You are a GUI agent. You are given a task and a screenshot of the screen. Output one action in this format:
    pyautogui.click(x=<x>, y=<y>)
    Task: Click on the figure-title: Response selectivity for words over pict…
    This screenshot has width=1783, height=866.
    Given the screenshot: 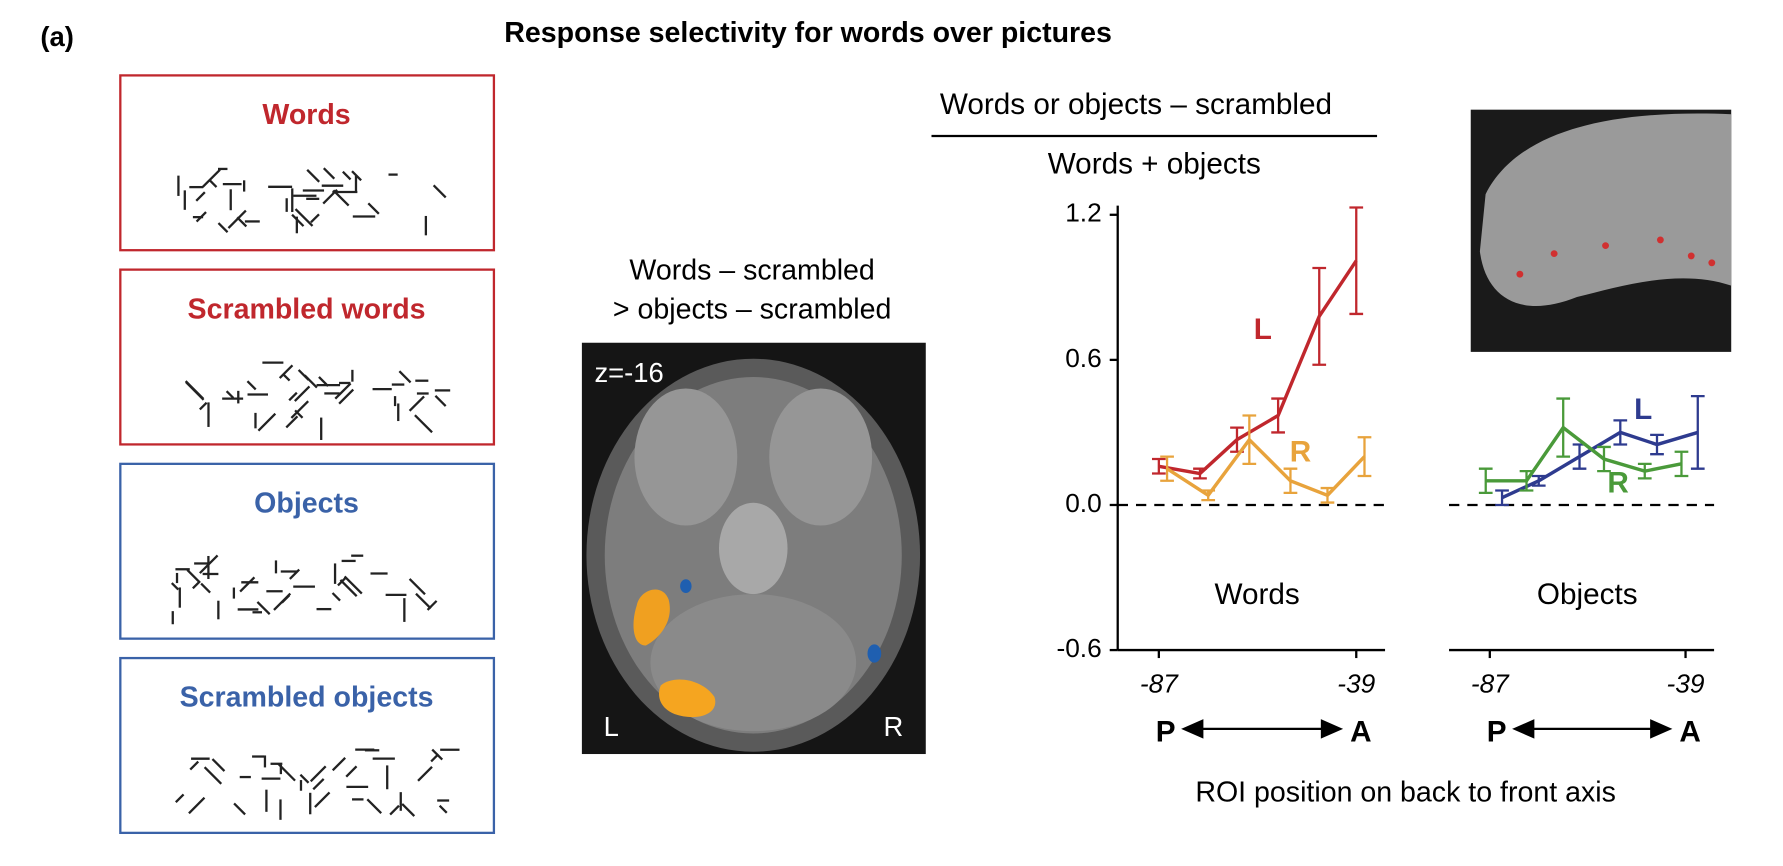 What is the action you would take?
    pyautogui.click(x=808, y=33)
    